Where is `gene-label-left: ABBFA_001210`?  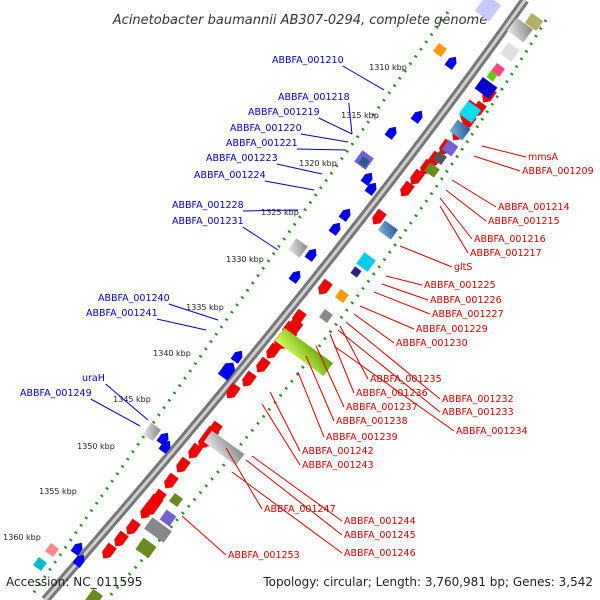 gene-label-left: ABBFA_001210 is located at coordinates (308, 60).